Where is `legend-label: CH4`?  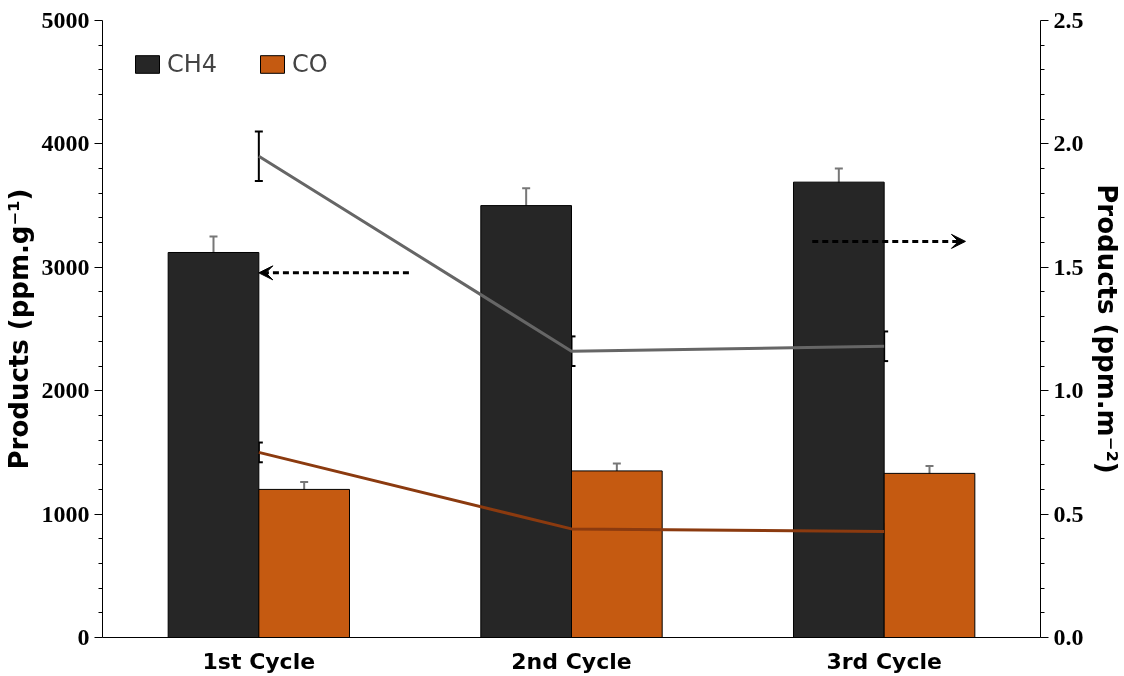
legend-label: CH4 is located at coordinates (192, 64).